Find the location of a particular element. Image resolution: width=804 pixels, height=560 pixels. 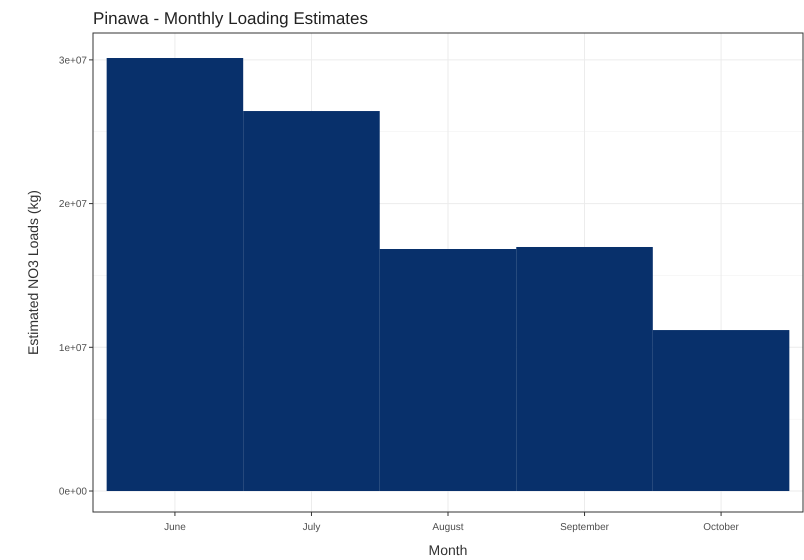

y-tick-label: 2e+07 is located at coordinates (73, 204).